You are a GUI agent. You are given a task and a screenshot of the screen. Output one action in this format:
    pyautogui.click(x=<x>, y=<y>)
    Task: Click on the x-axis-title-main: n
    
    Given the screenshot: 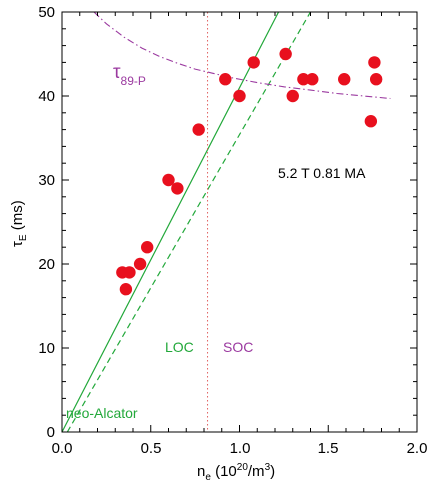 What is the action you would take?
    pyautogui.click(x=201, y=471)
    